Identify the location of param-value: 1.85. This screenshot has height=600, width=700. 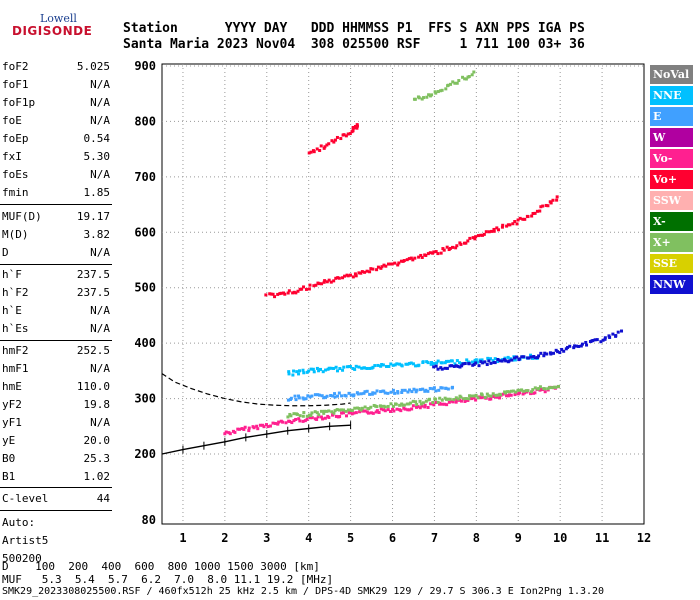
(97, 192).